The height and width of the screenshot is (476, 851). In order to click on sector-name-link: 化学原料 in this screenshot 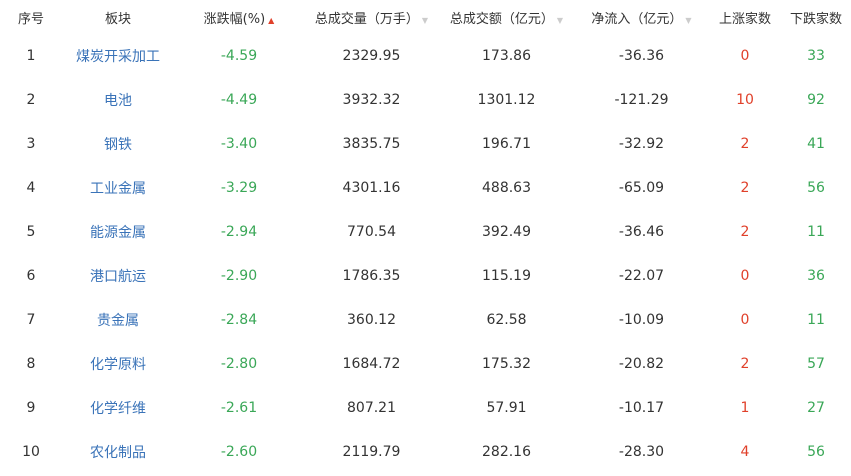, I will do `click(118, 365)`.